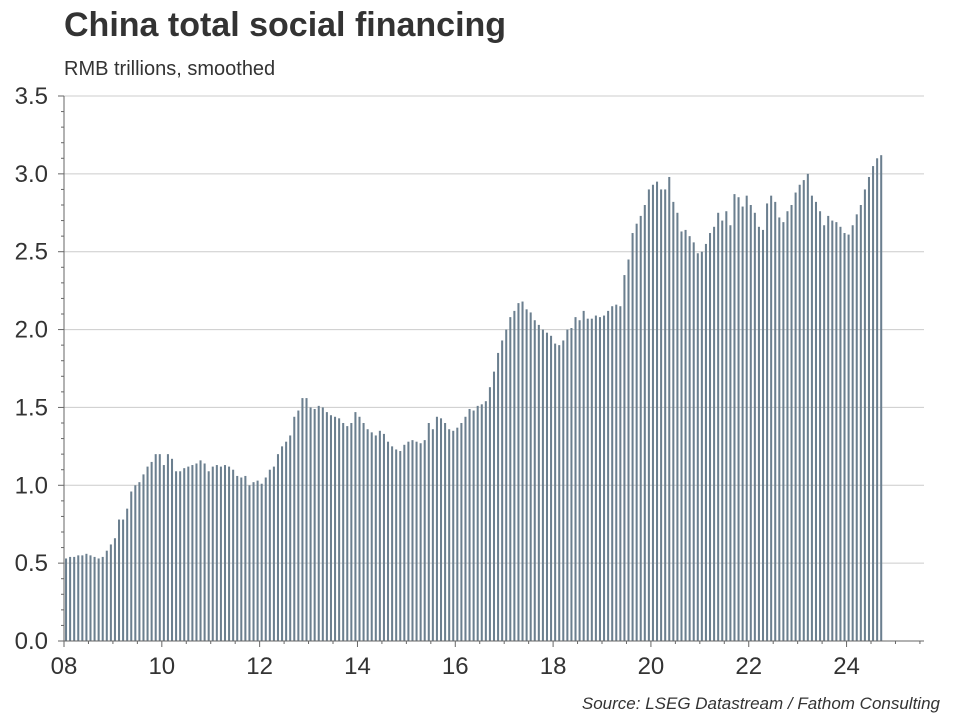  What do you see at coordinates (31, 252) in the screenshot?
I see `y-tick-label: 2.5` at bounding box center [31, 252].